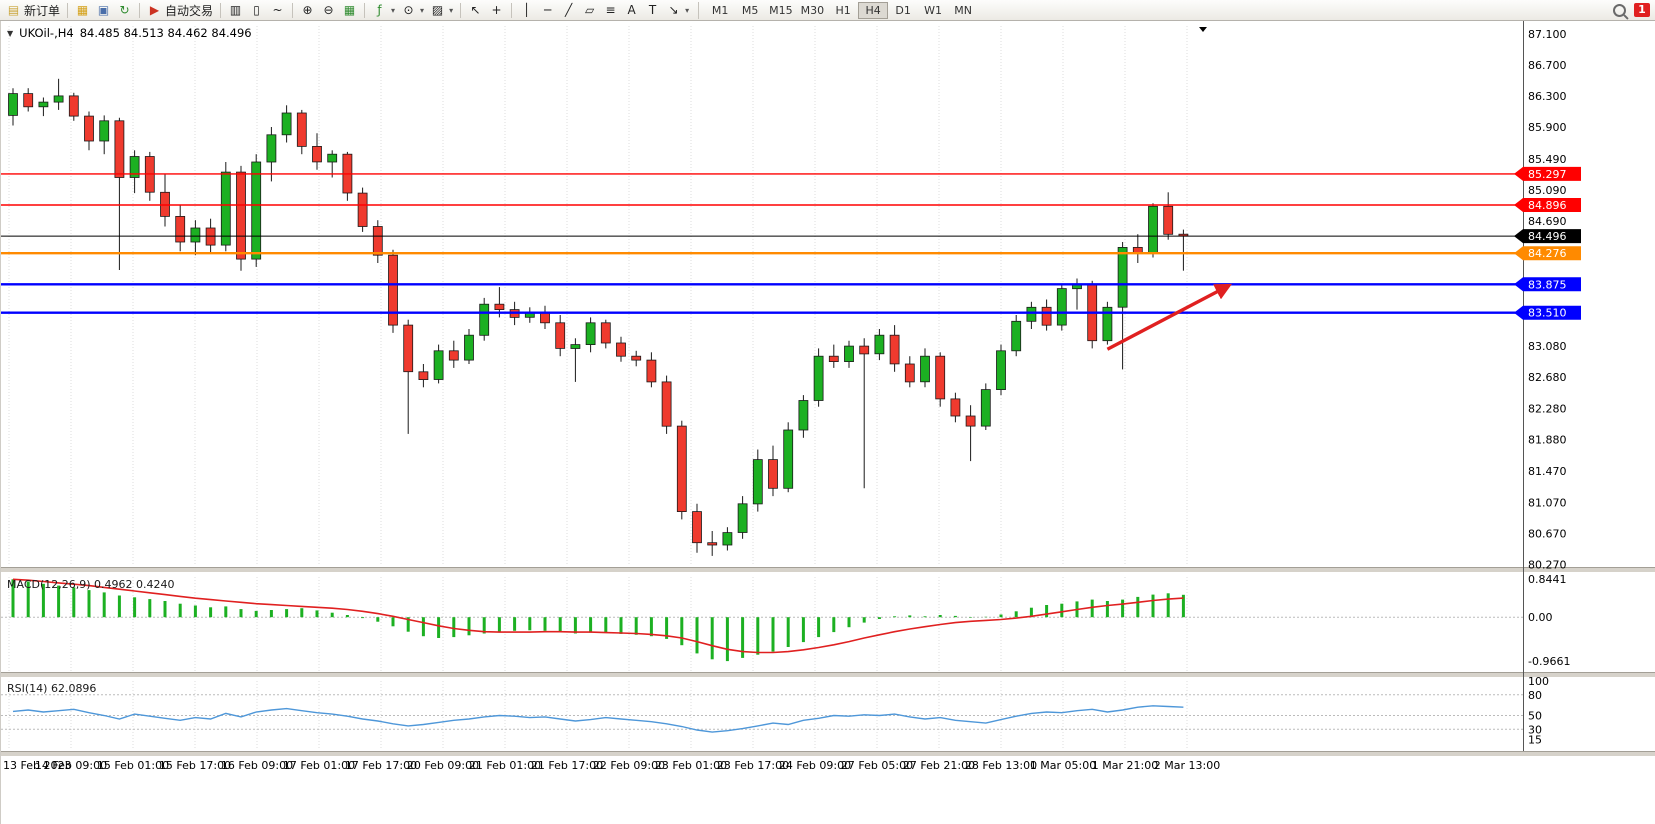 The image size is (1655, 824). What do you see at coordinates (1169, 317) in the screenshot?
I see `trend-arrow-annotation` at bounding box center [1169, 317].